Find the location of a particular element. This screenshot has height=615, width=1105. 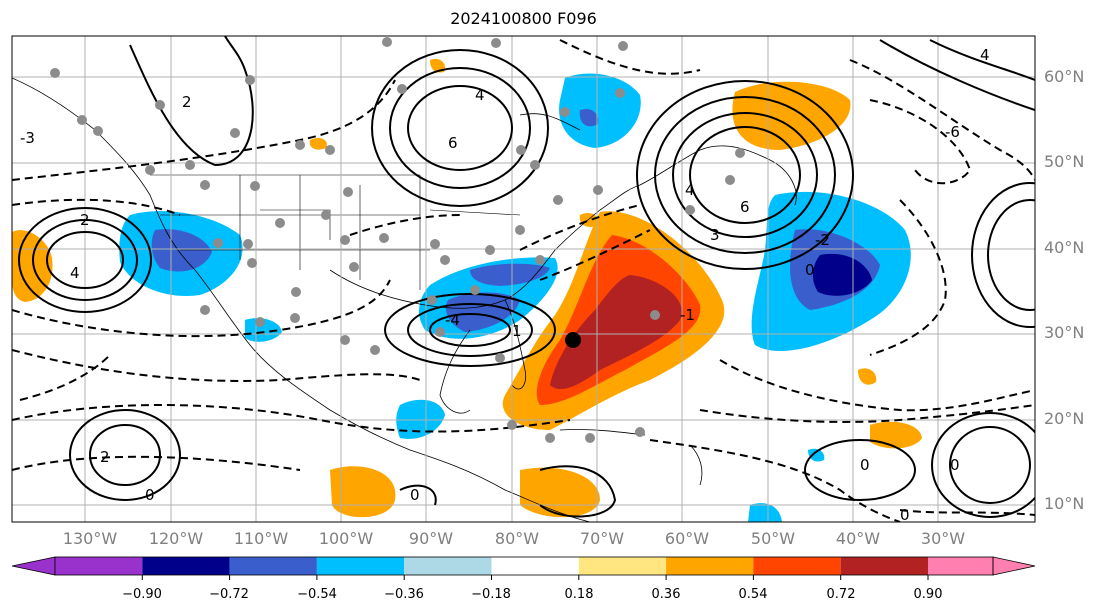

colorbar-tick-label: −0.90 is located at coordinates (142, 594).